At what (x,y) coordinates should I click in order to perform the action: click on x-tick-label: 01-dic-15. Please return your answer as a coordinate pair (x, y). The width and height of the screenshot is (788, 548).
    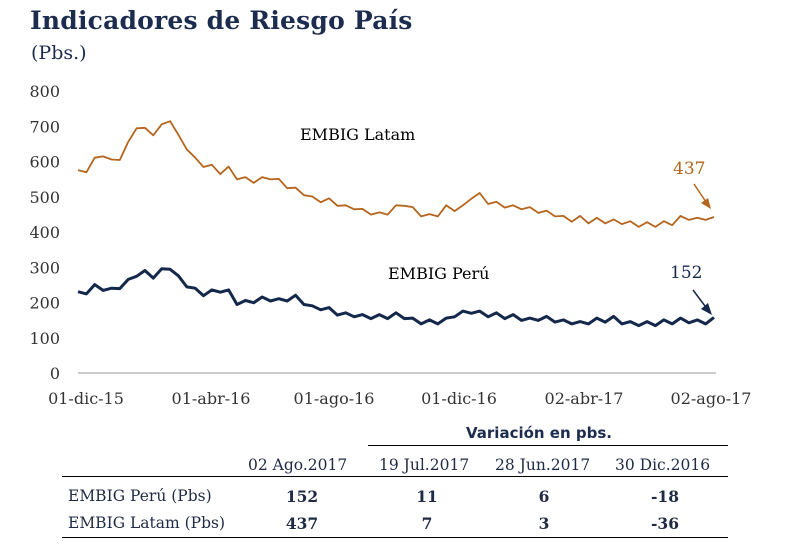
    Looking at the image, I should click on (86, 398).